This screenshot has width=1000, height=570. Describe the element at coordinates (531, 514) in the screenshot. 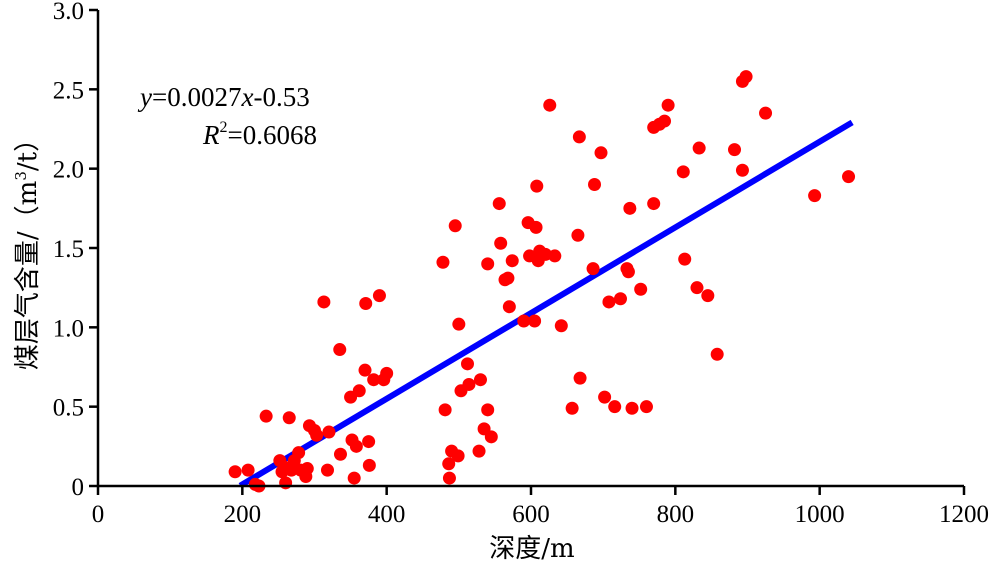

I see `x-tick-label: 600` at that location.